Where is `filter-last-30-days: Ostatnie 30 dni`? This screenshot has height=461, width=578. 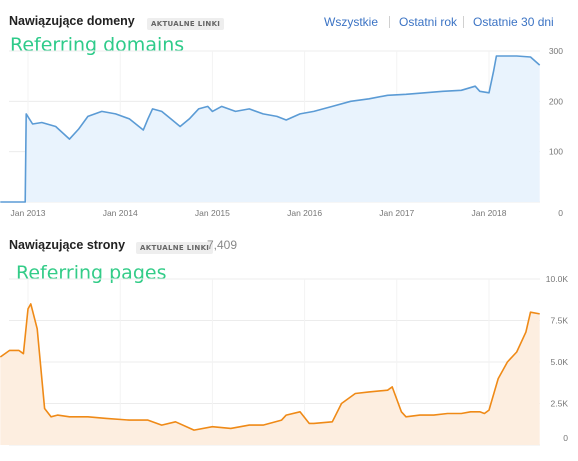 filter-last-30-days: Ostatnie 30 dni is located at coordinates (513, 22).